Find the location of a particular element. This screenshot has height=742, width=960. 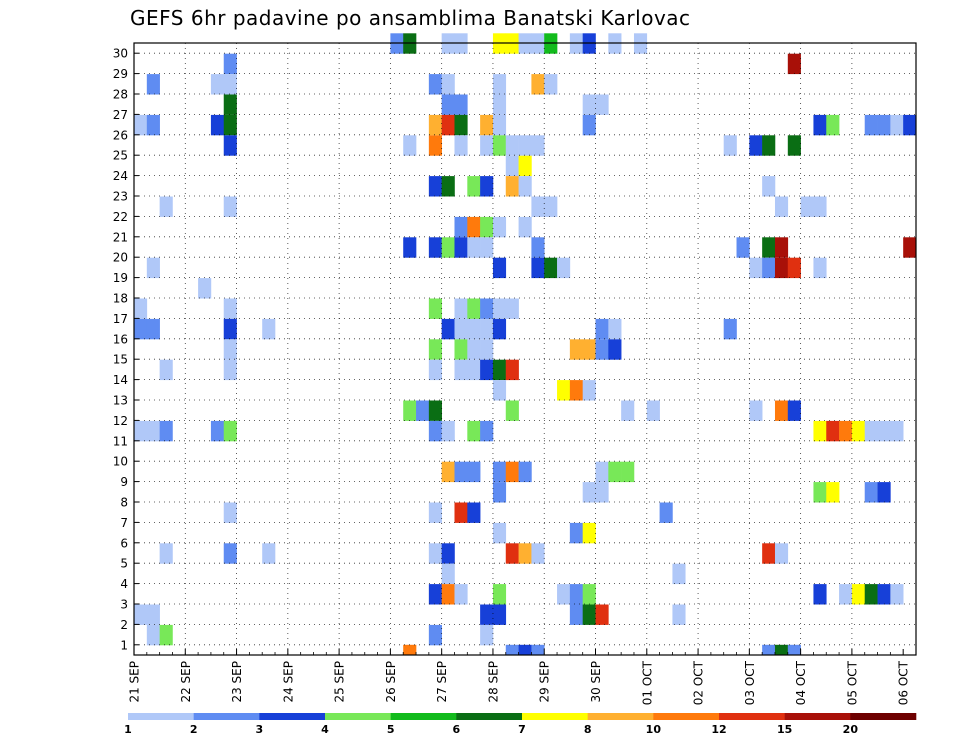

colorbar-label: 10 is located at coordinates (654, 729).